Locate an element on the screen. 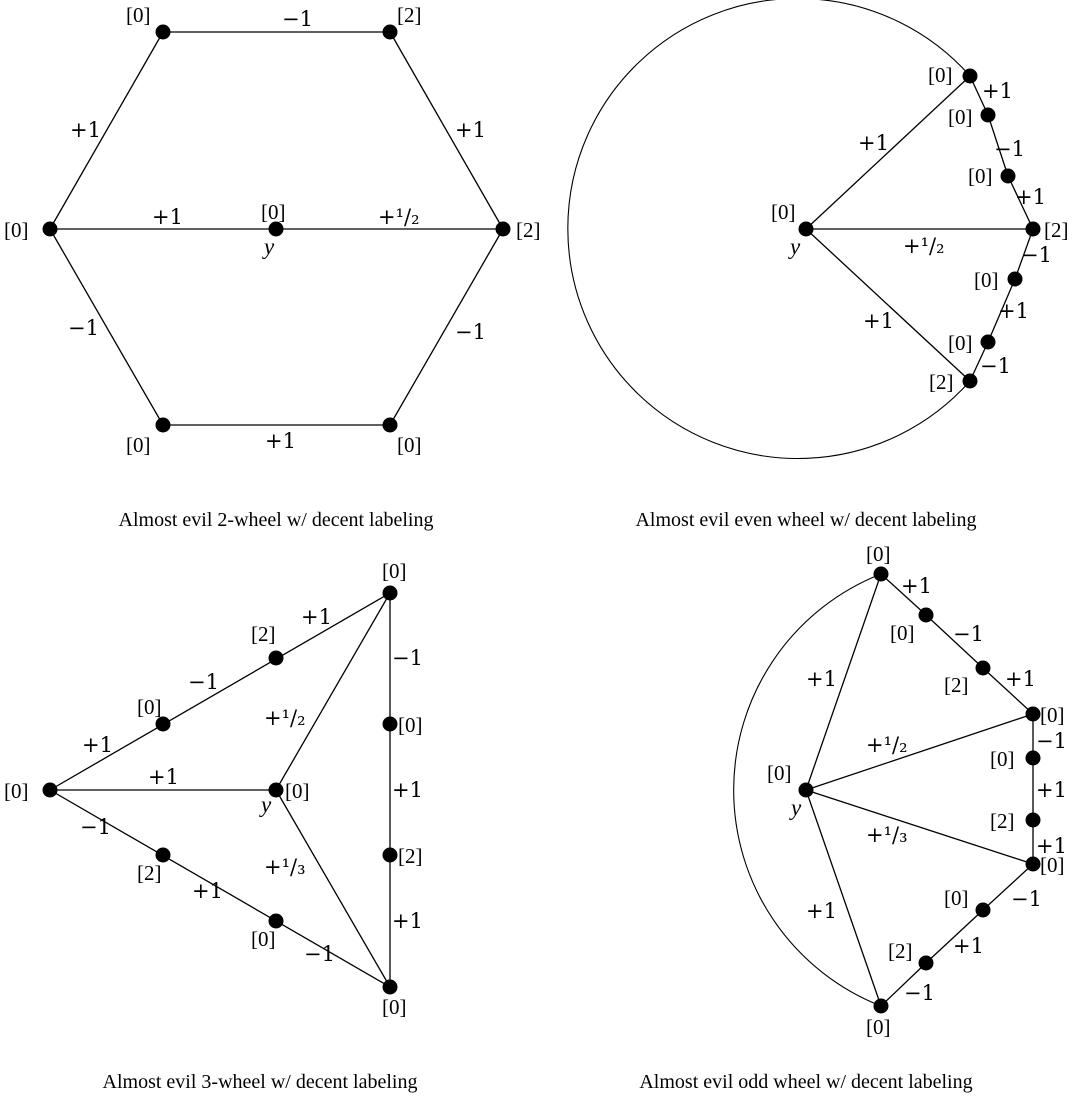 Image resolution: width=1078 pixels, height=1102 pixels. caption: Almost evil odd wheel w/ decent labeling is located at coordinates (805, 1082).